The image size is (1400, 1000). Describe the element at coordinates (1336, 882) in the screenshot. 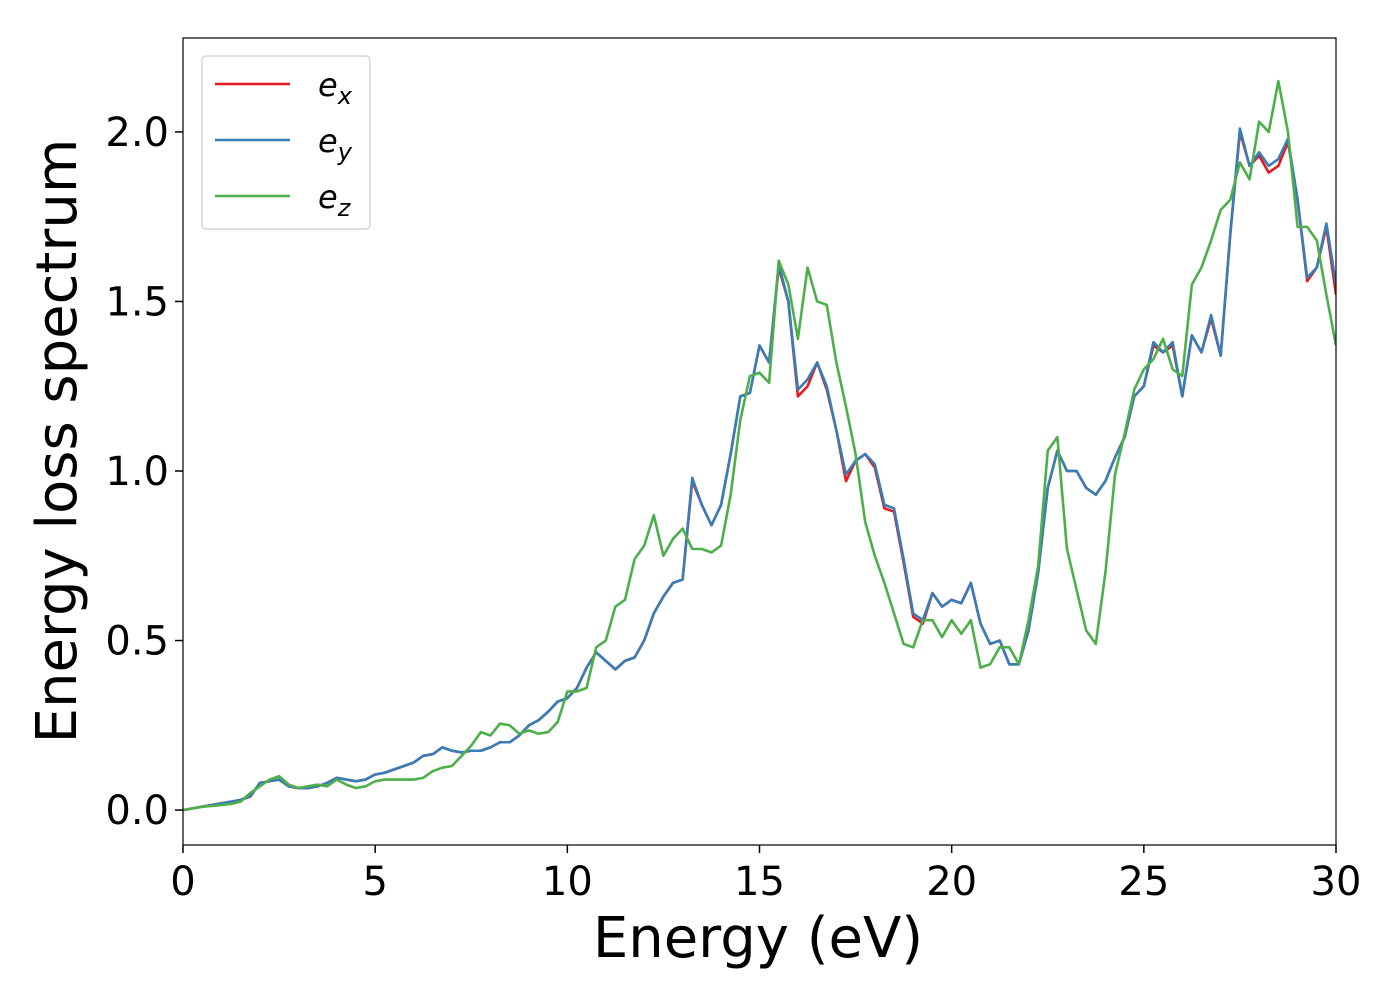

I see `x-tick-label: 30` at that location.